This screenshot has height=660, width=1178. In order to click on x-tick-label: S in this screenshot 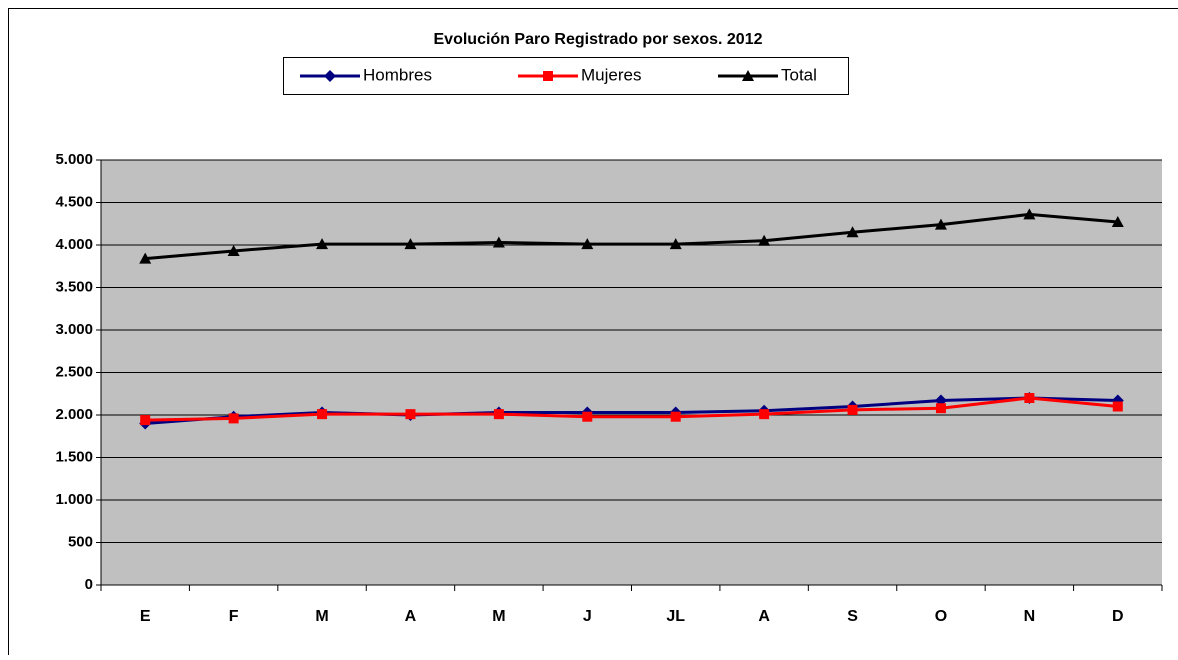, I will do `click(852, 616)`.